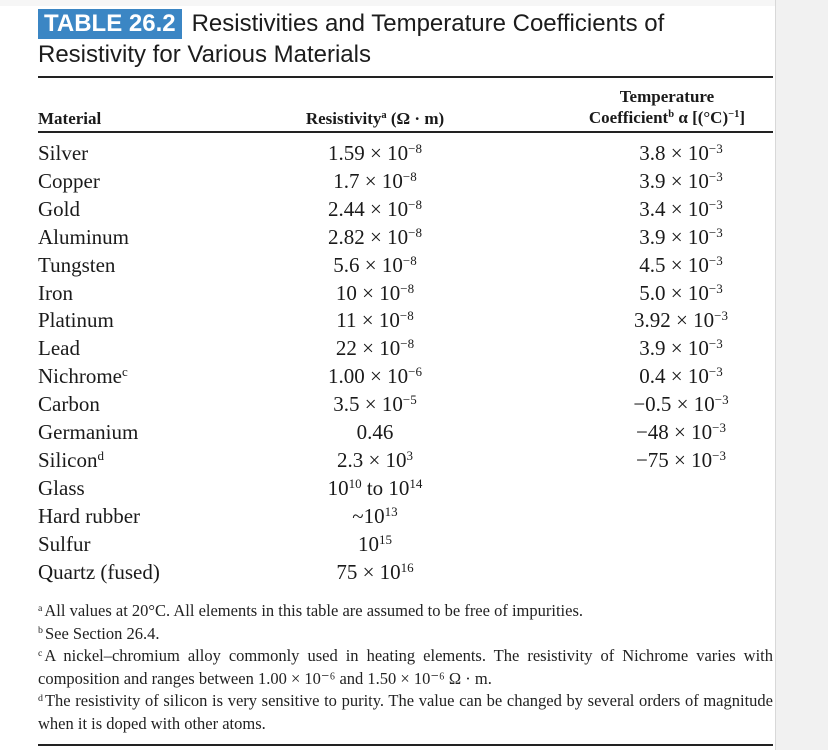 Image resolution: width=828 pixels, height=750 pixels. I want to click on table-row: Lead 22 × 10−8 3.9 × 10−3, so click(405, 348).